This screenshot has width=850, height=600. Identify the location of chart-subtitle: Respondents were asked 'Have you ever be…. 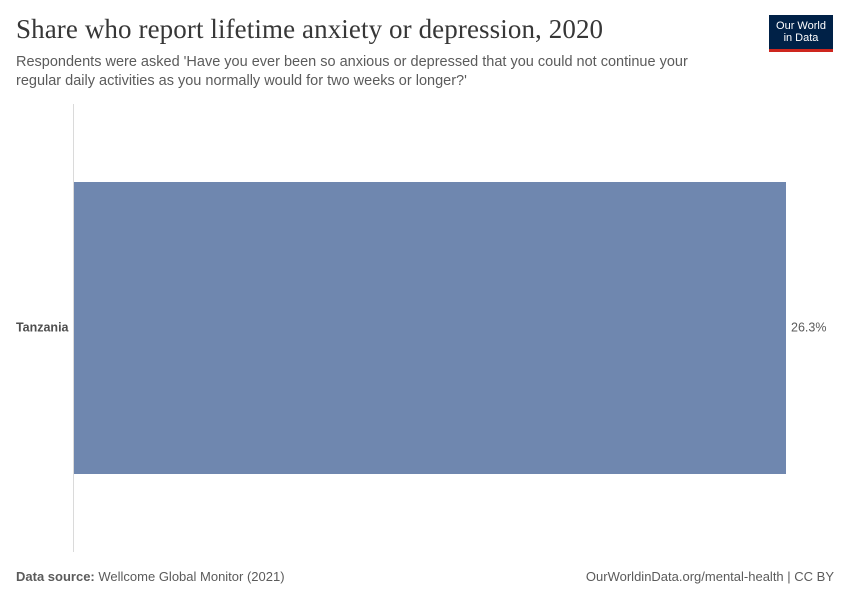
(352, 71).